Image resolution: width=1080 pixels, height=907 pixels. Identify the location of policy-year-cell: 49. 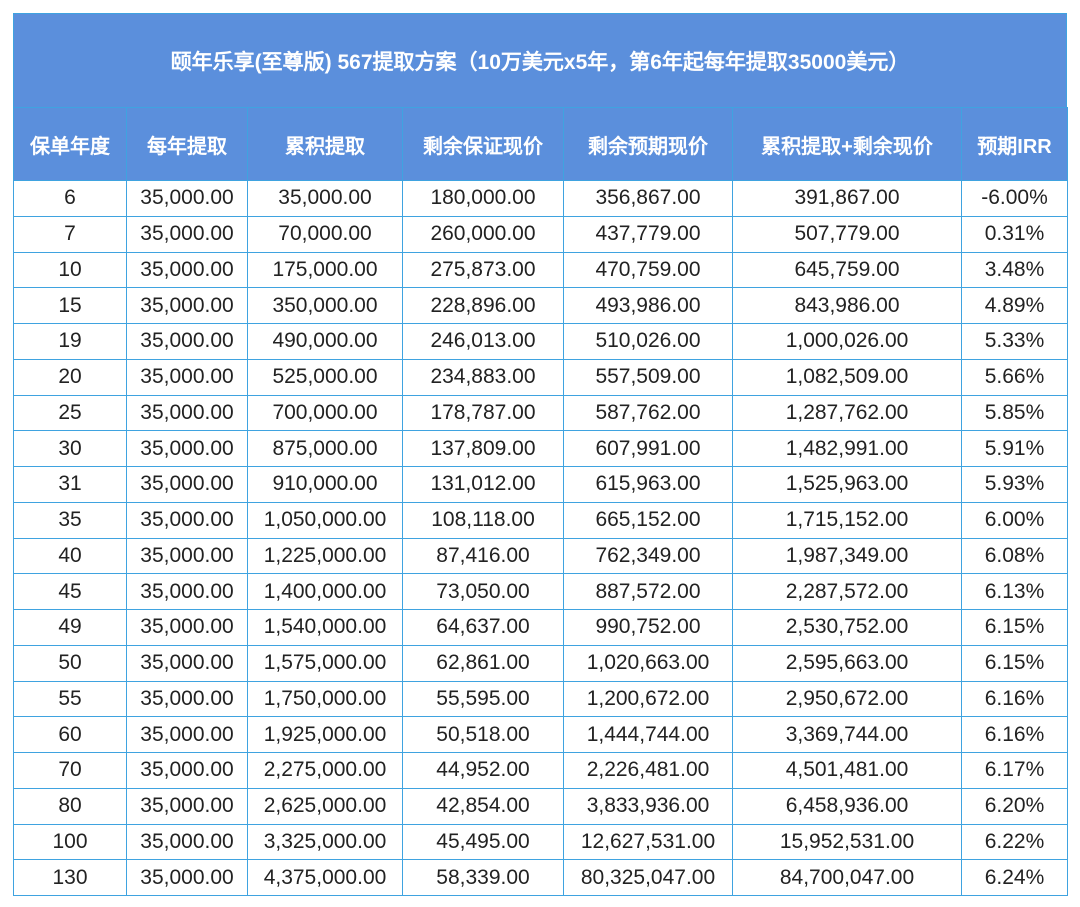
(70, 627).